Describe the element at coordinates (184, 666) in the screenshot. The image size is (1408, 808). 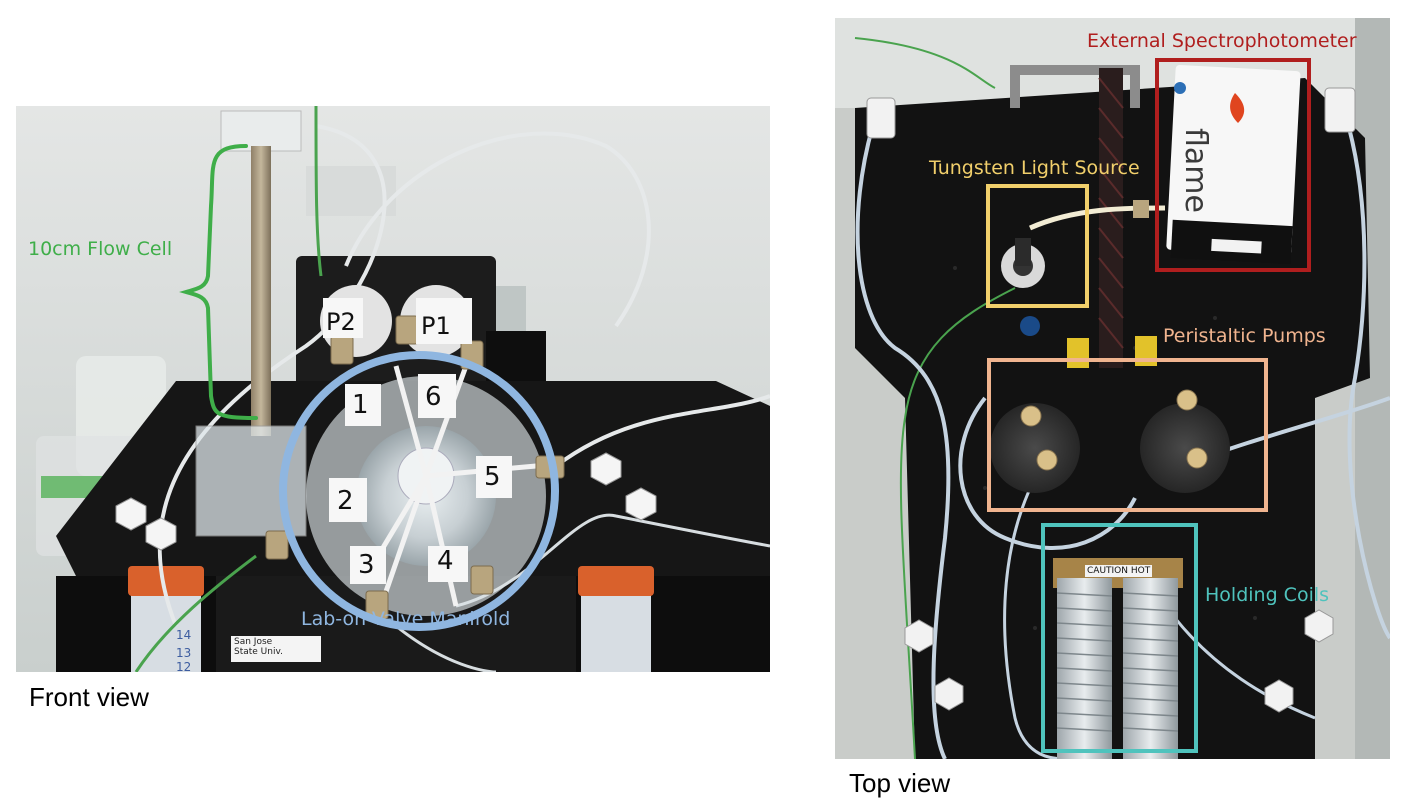
I see `tube-mark-12: 12` at that location.